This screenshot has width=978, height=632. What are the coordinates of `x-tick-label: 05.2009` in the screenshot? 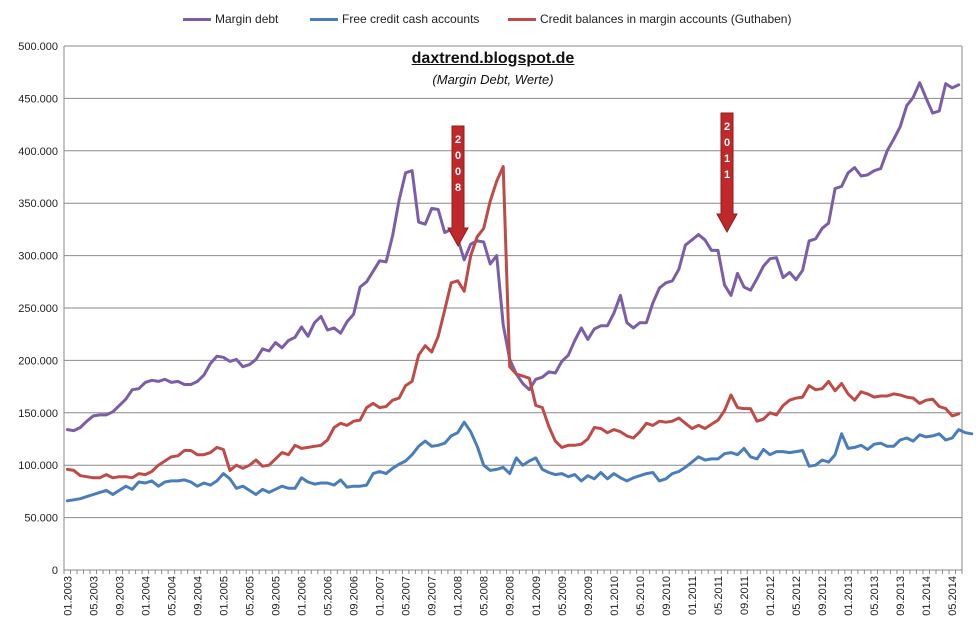 It's located at (563, 596).